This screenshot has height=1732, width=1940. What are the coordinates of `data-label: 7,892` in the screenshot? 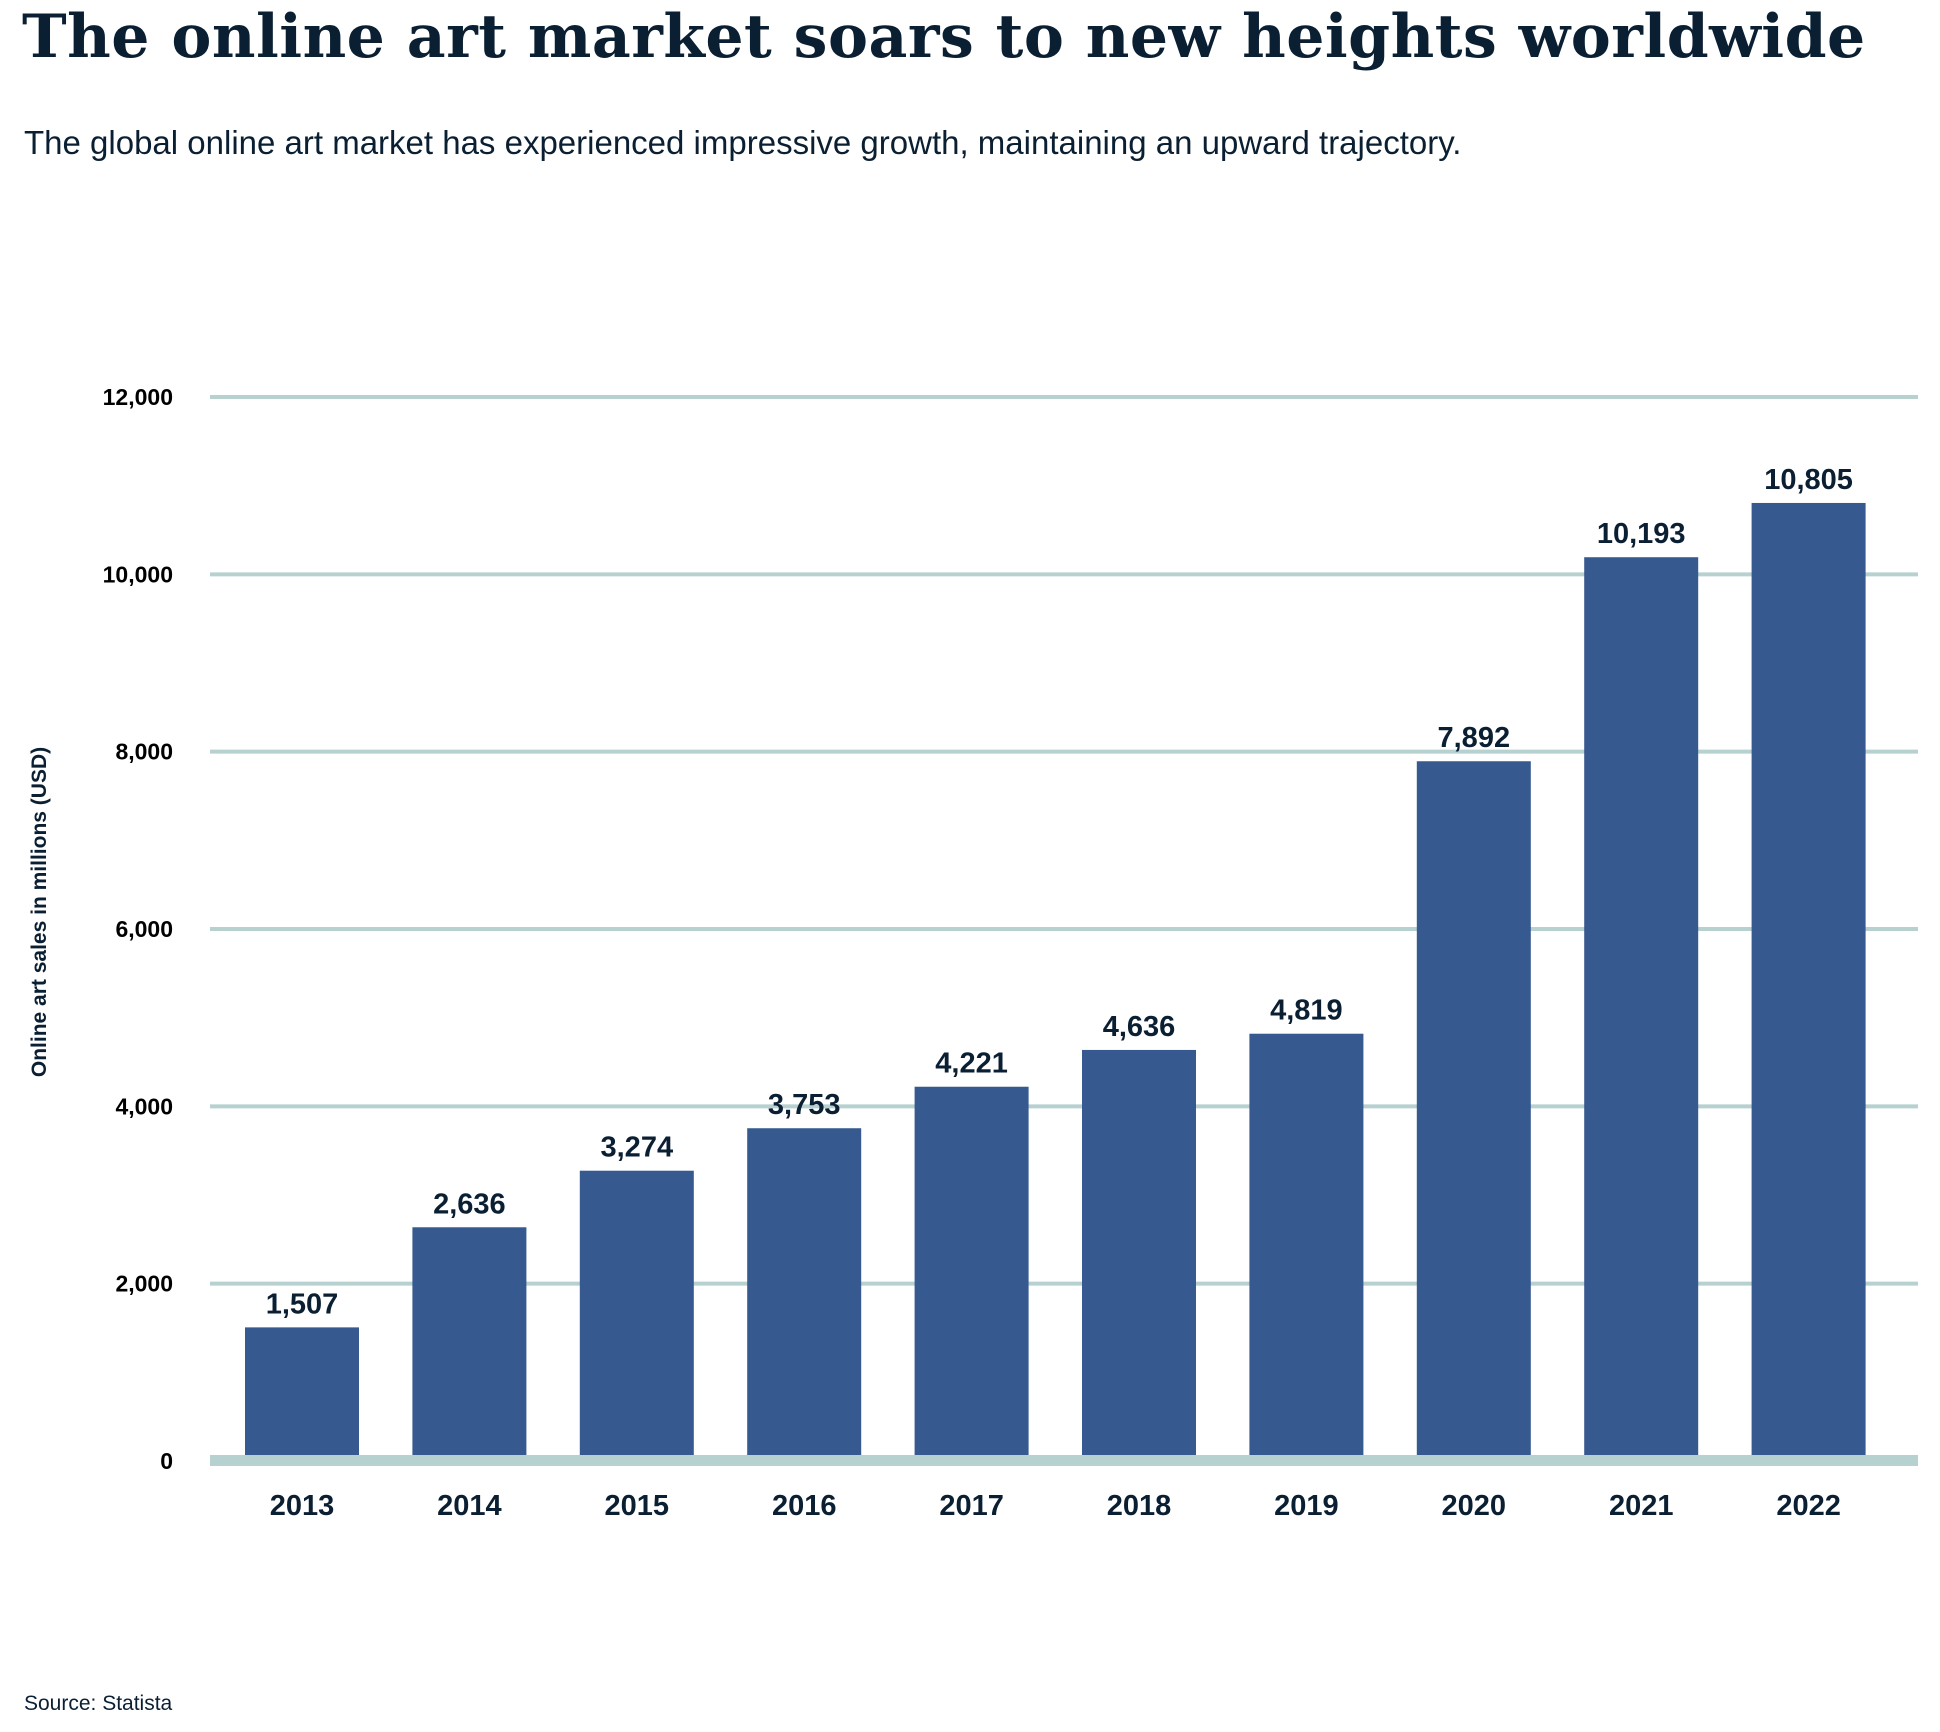 It's located at (1474, 738).